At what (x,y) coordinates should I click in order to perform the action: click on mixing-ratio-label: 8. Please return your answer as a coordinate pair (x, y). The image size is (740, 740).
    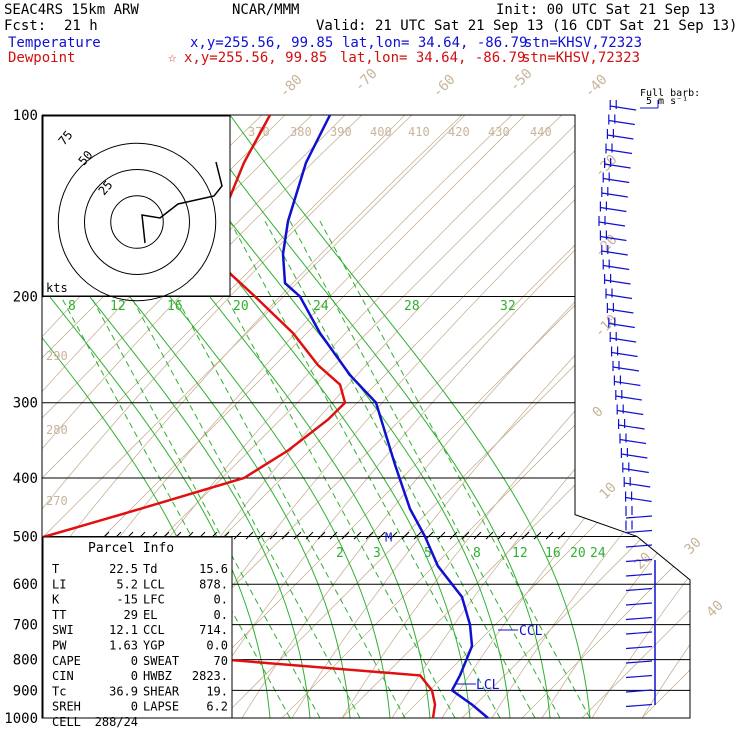
    Looking at the image, I should click on (477, 553).